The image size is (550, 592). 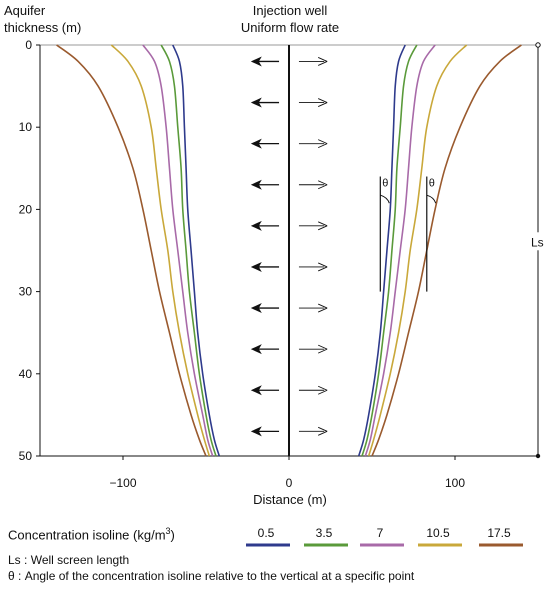 I want to click on y-tick-label: 0, so click(x=28, y=45).